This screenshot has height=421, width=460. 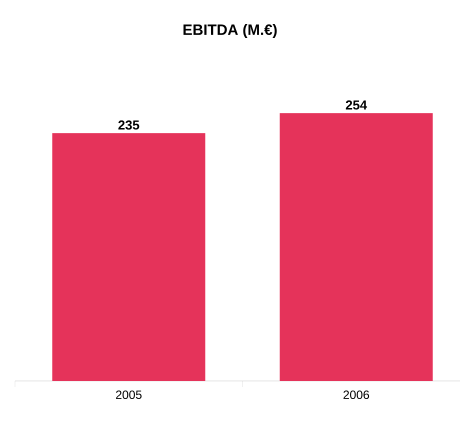 What do you see at coordinates (230, 31) in the screenshot?
I see `chart-title: EBITDA (M.€)` at bounding box center [230, 31].